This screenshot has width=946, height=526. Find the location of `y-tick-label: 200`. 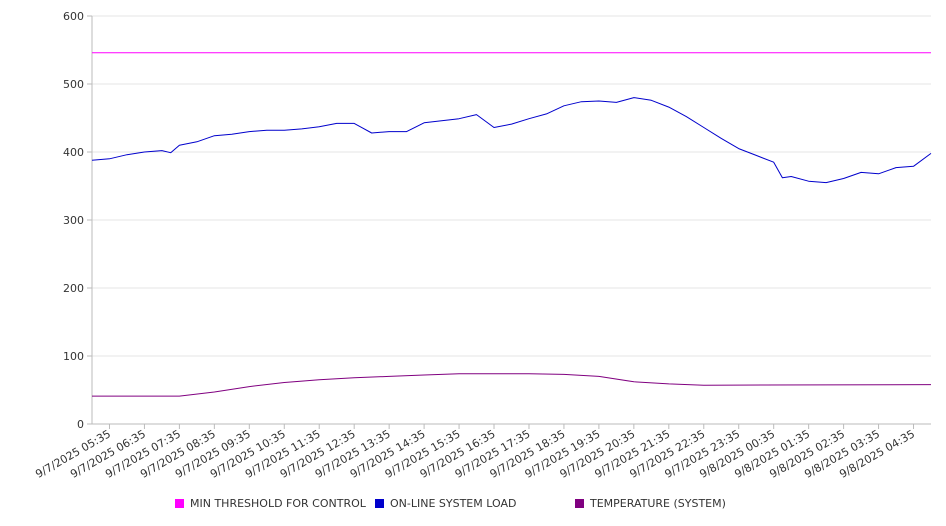

y-tick-label: 200 is located at coordinates (73, 288).